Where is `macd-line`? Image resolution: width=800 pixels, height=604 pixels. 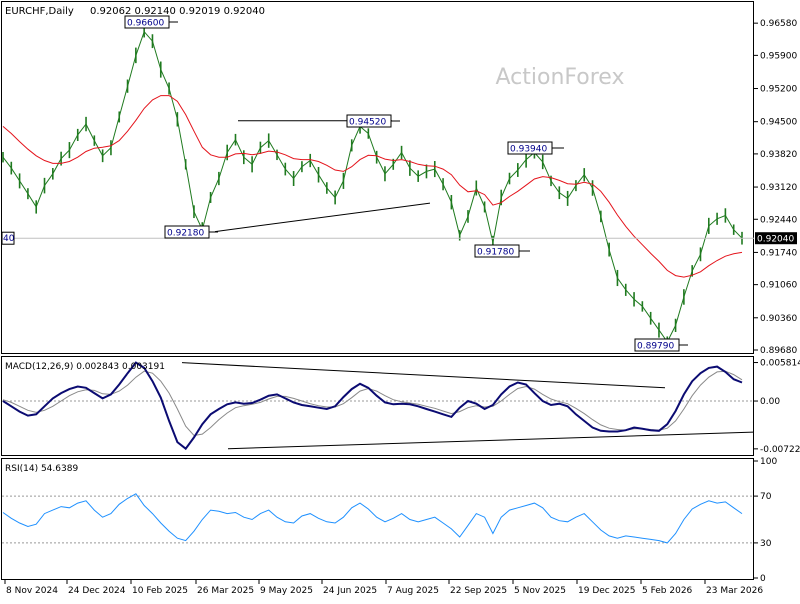 macd-line is located at coordinates (372, 406).